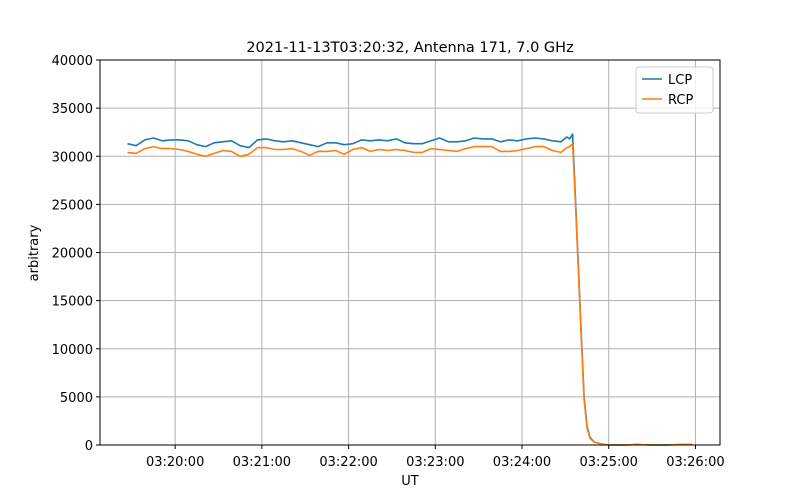  Describe the element at coordinates (89, 446) in the screenshot. I see `y-tick-label: 0` at that location.